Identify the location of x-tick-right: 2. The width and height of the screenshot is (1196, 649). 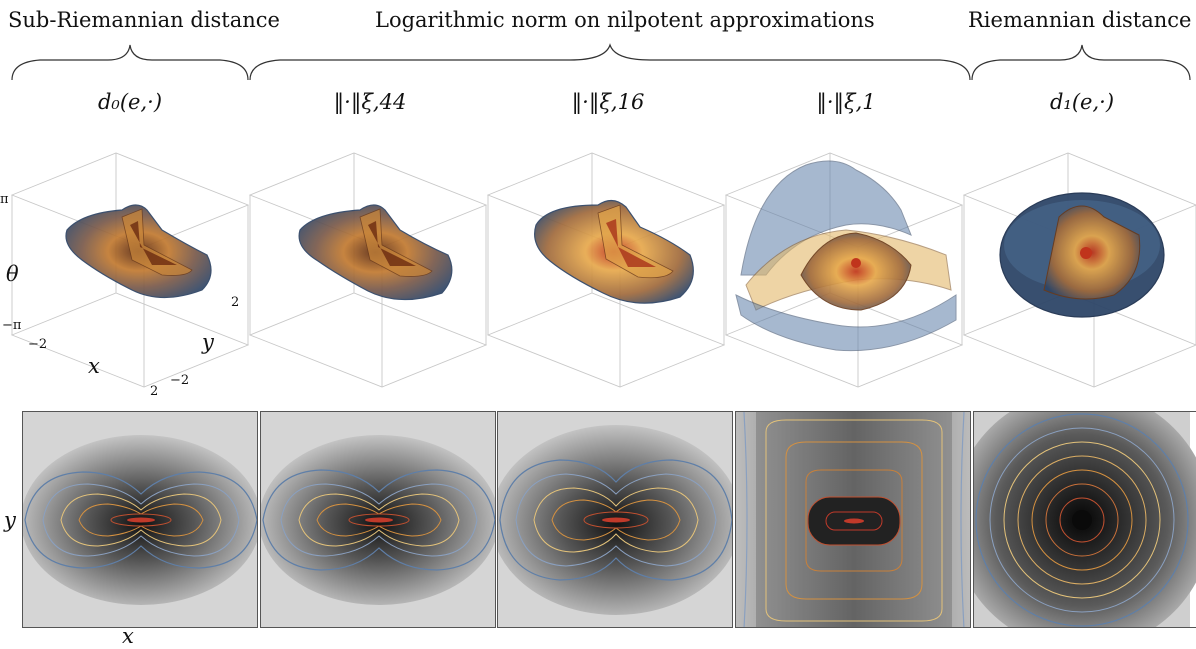
(154, 391).